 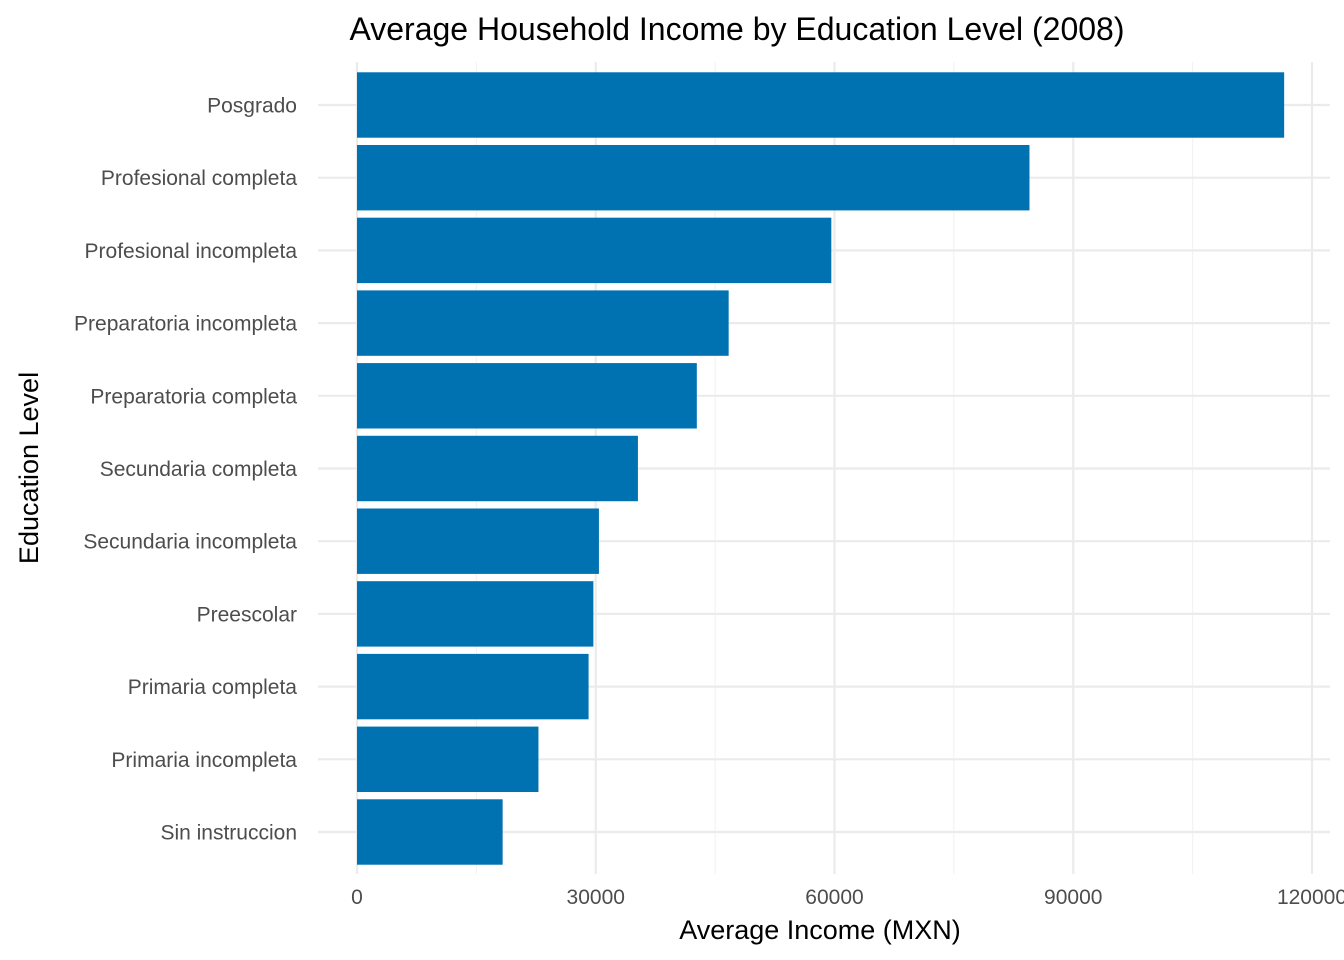 I want to click on x-tick-label: 60000, so click(x=834, y=897).